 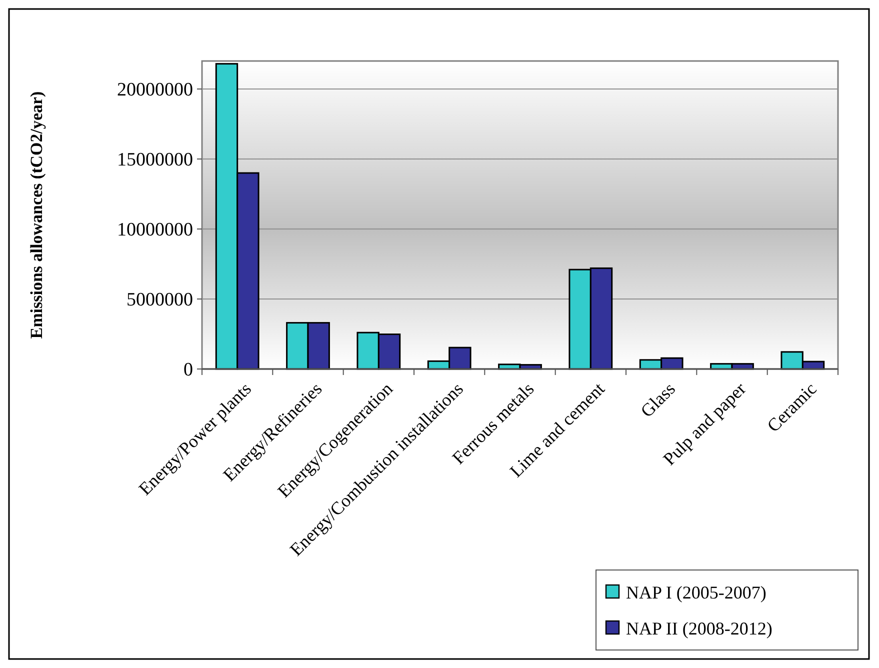 I want to click on legend-label: NAP II (2008-2012), so click(x=699, y=628).